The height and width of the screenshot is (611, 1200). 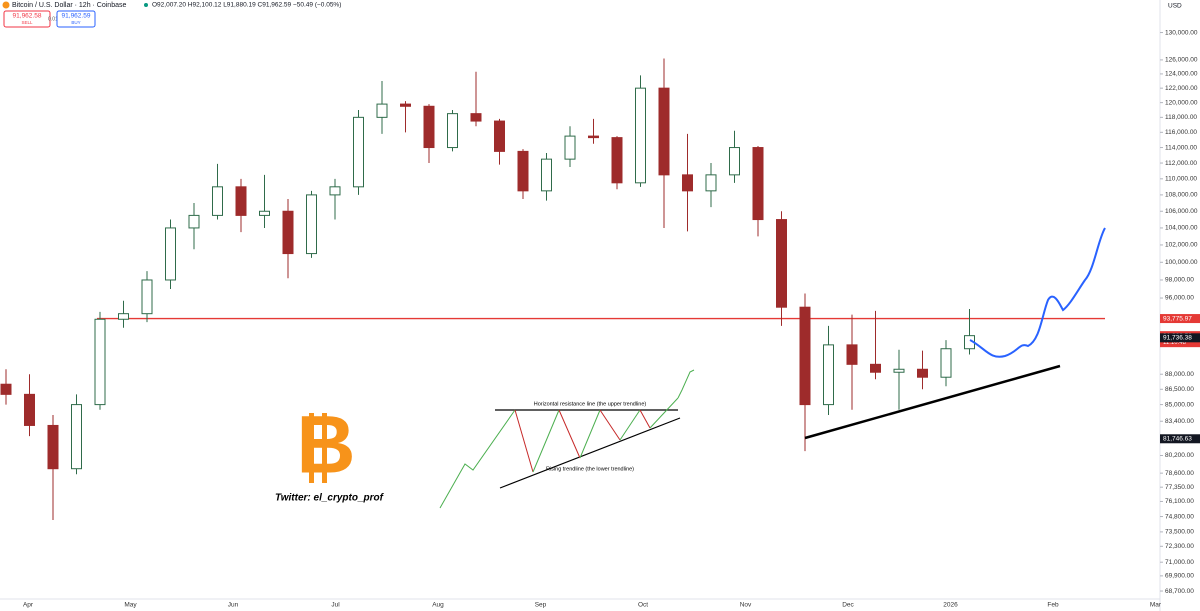 I want to click on y-tick-label: 83,400.00, so click(x=1179, y=421).